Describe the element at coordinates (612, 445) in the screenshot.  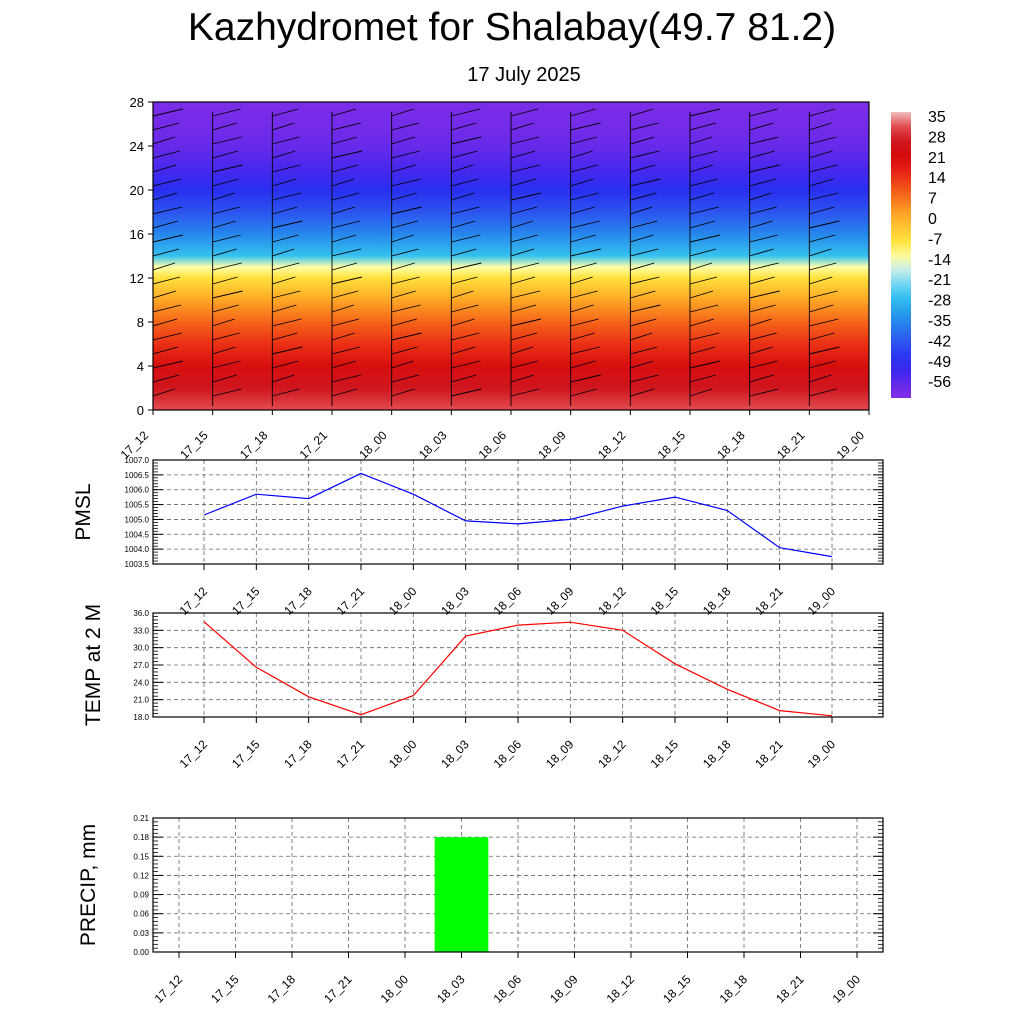
I see `heatmap-x-tick-label: 18_12` at that location.